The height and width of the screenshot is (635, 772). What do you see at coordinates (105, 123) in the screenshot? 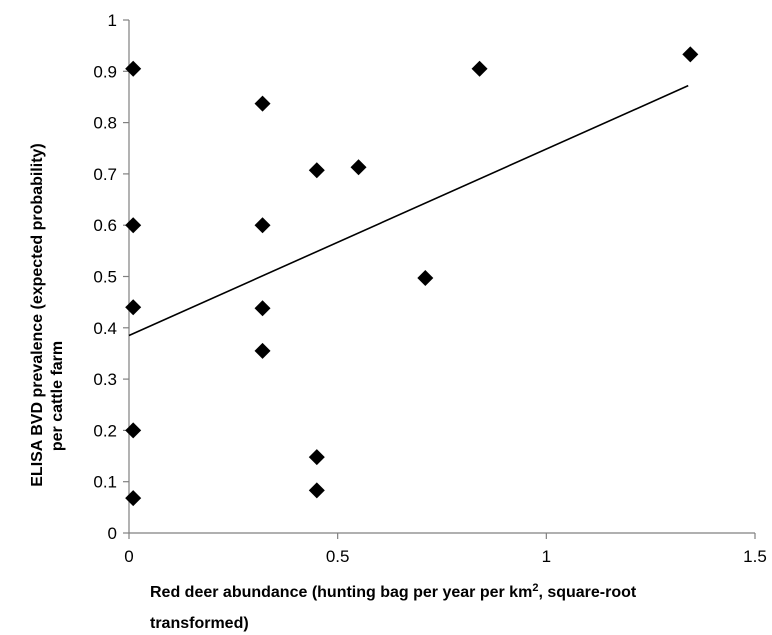
I see `y-tick-label: 0.8` at bounding box center [105, 123].